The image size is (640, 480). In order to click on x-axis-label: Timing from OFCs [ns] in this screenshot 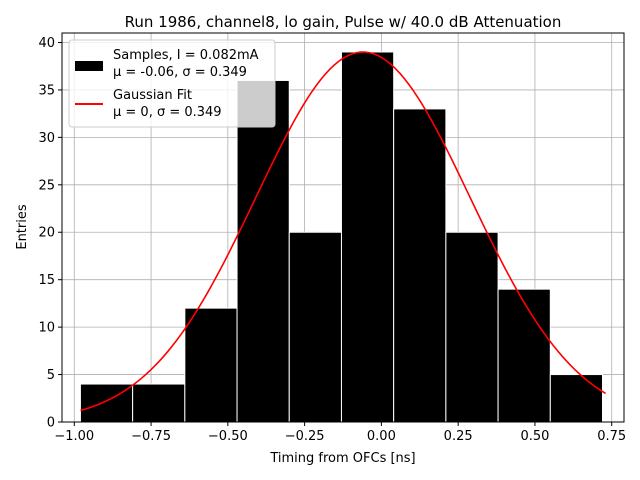, I will do `click(342, 458)`.